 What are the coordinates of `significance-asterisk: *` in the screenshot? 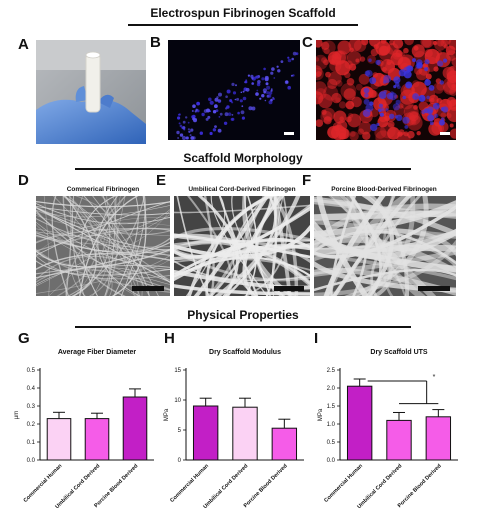 It's located at (434, 377).